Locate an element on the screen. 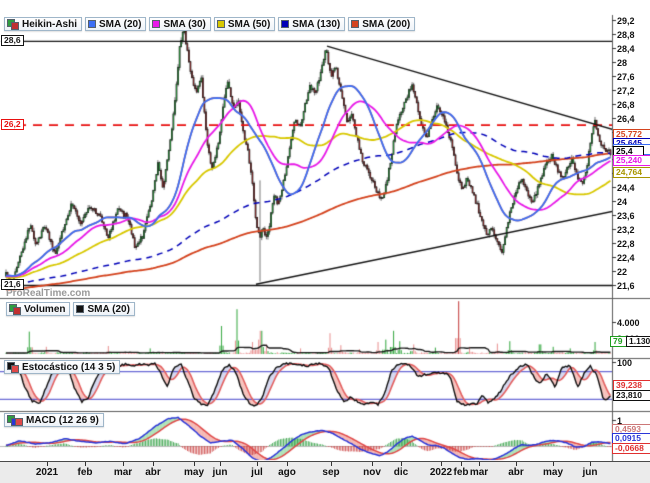 This screenshot has height=483, width=650. month-label: jul is located at coordinates (257, 472).